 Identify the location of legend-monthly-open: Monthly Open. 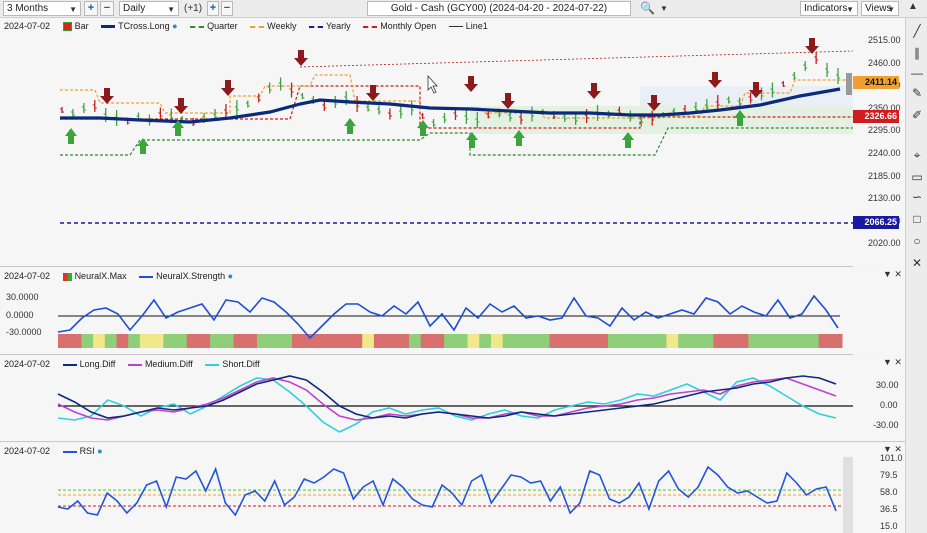
(399, 26).